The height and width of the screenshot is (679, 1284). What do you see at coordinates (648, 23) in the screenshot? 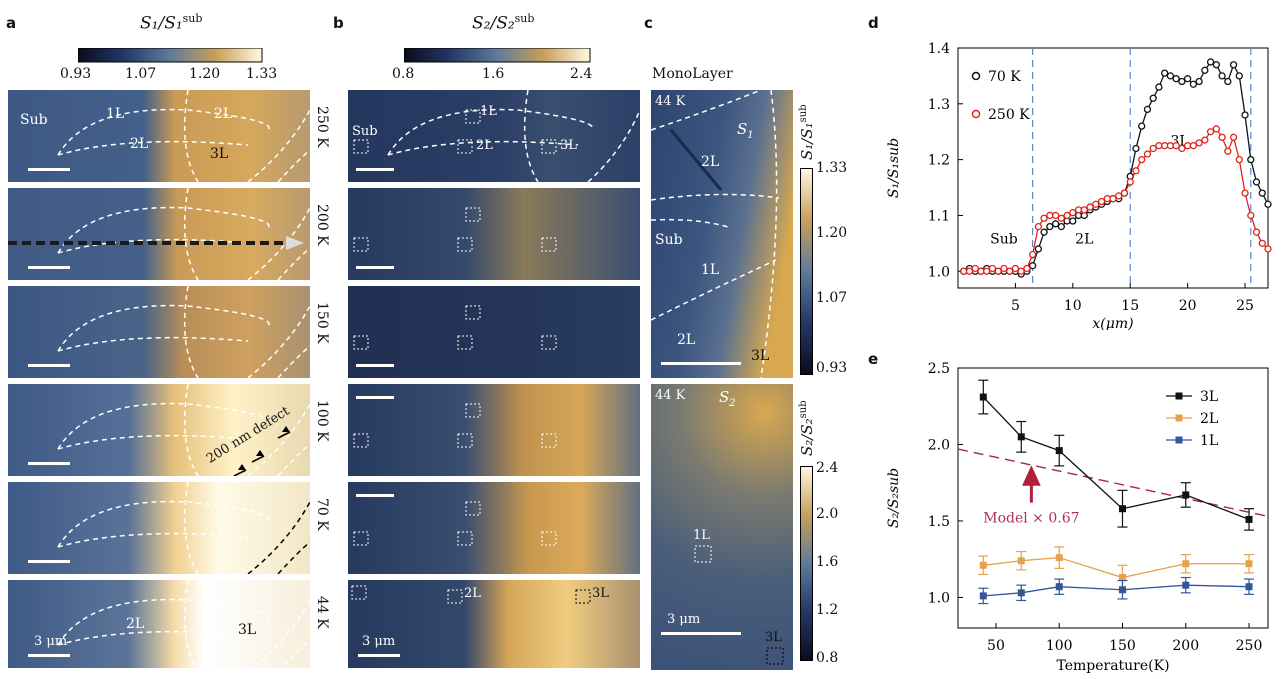
I see `panel-label-c: c` at bounding box center [648, 23].